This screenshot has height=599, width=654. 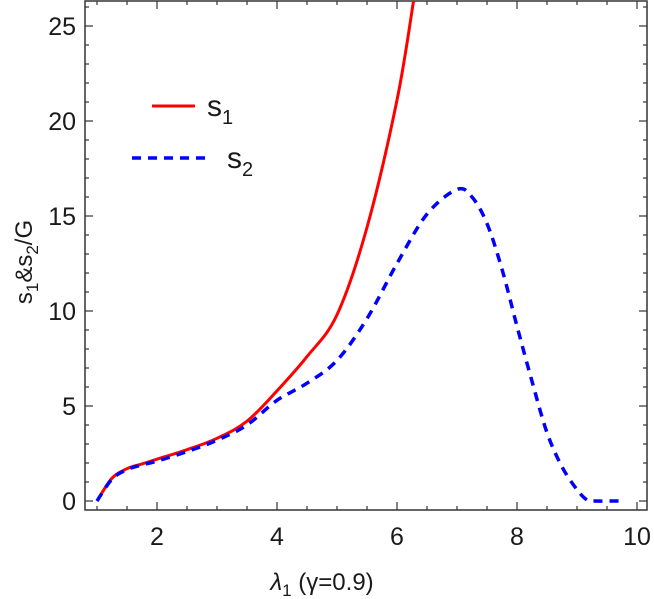 What do you see at coordinates (62, 217) in the screenshot?
I see `y-tick-label: 15` at bounding box center [62, 217].